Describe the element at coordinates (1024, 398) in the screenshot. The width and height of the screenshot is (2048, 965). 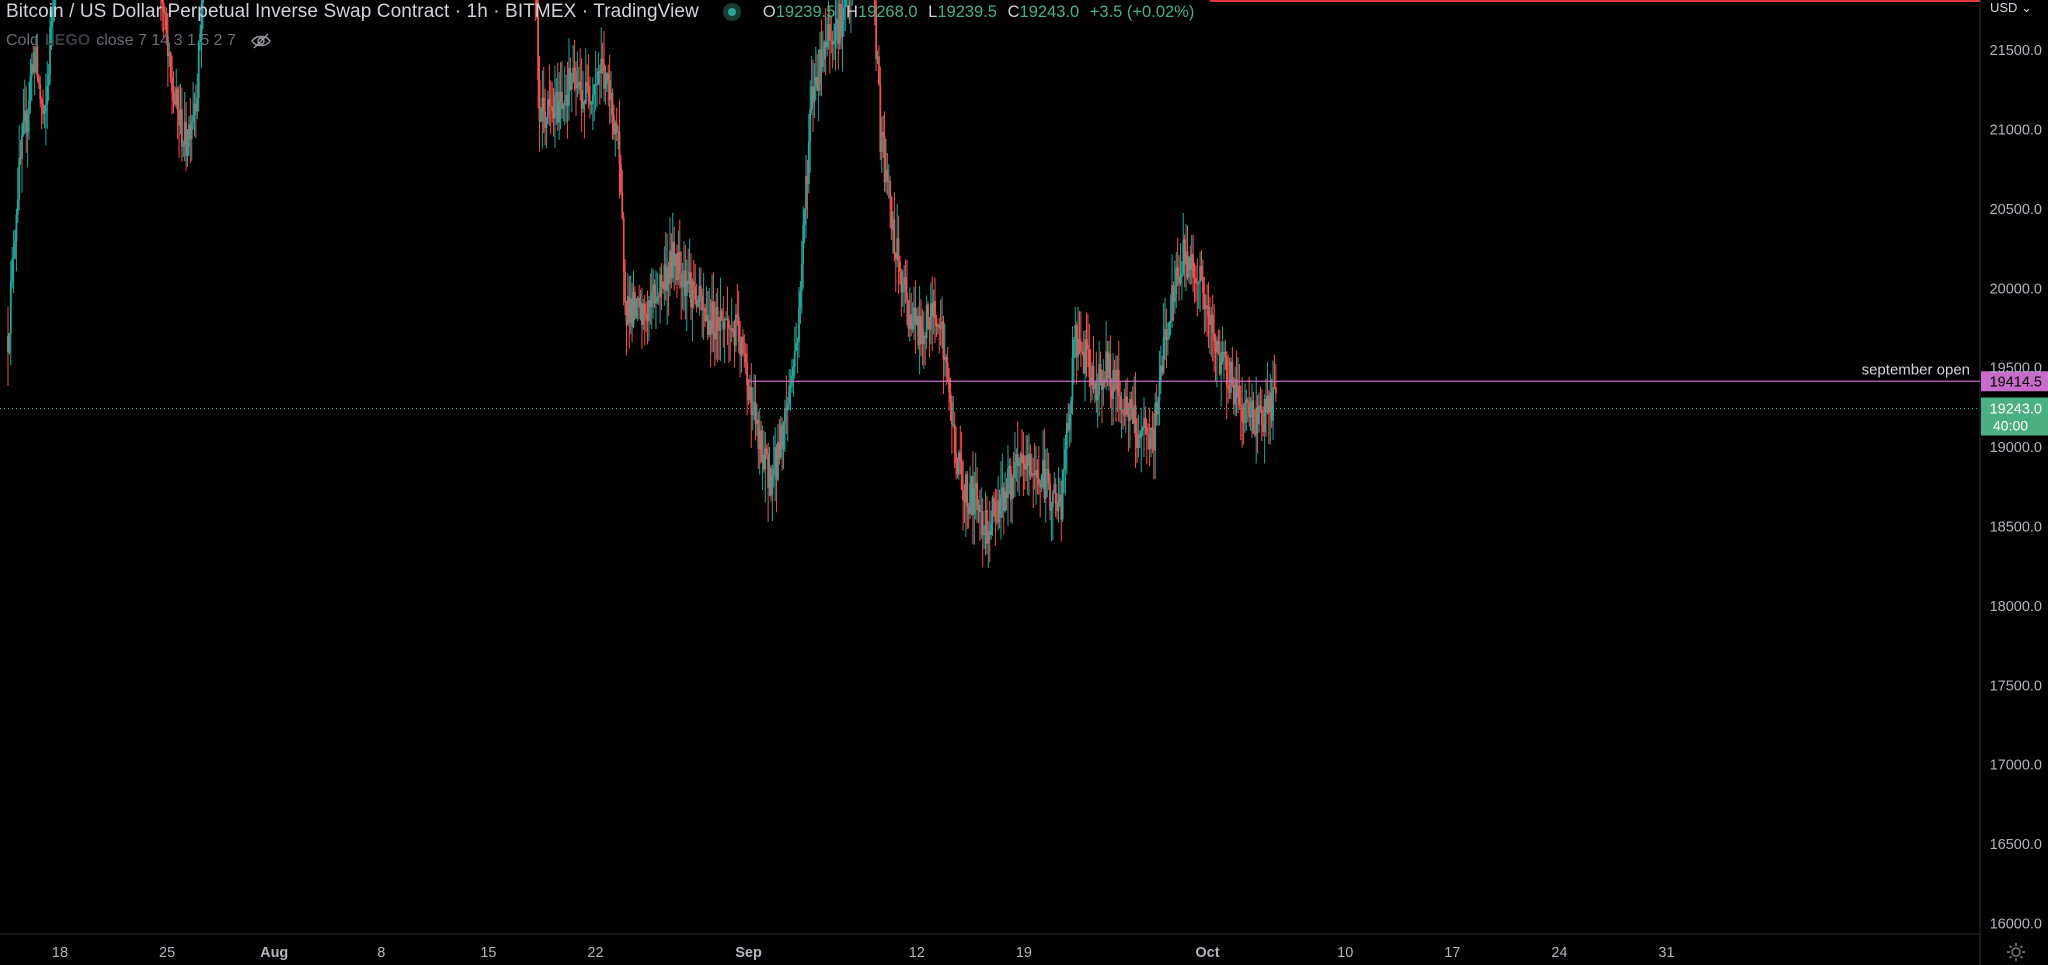
I see `overlays-layer: september open 19414.5 19243.040:00` at that location.